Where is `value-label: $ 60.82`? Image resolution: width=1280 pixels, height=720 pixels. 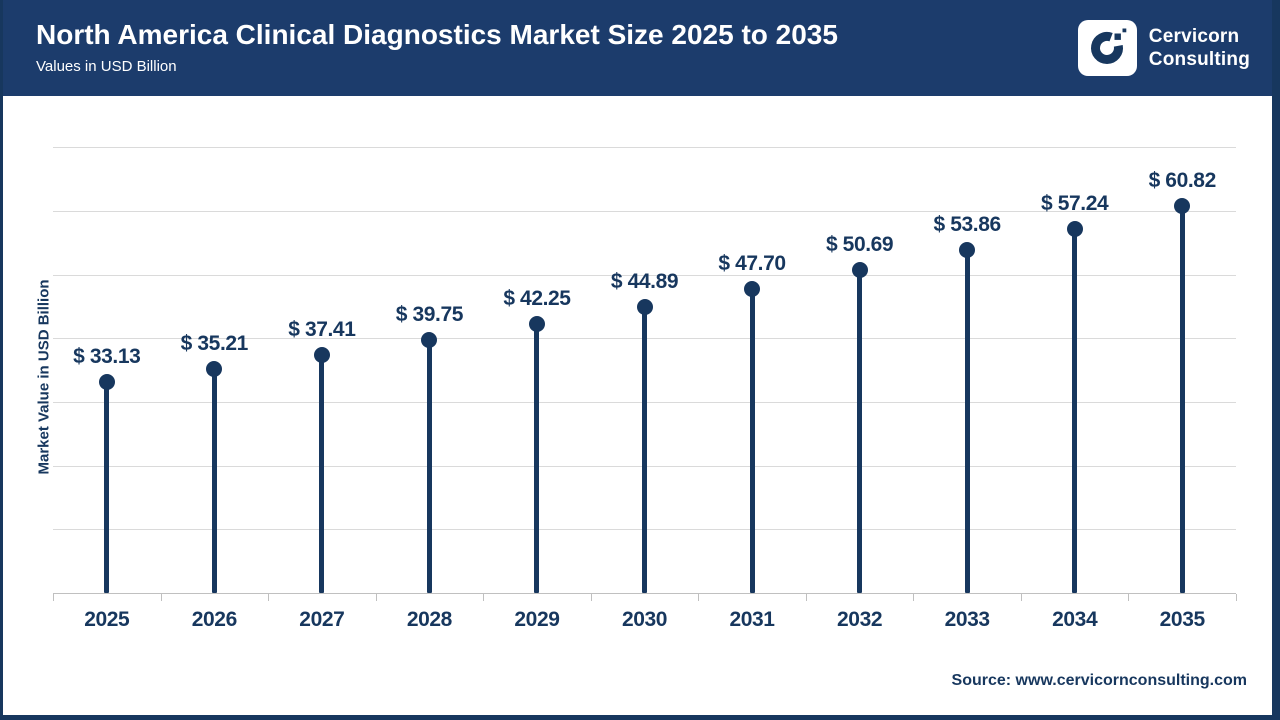
value-label: $ 60.82 is located at coordinates (1182, 180).